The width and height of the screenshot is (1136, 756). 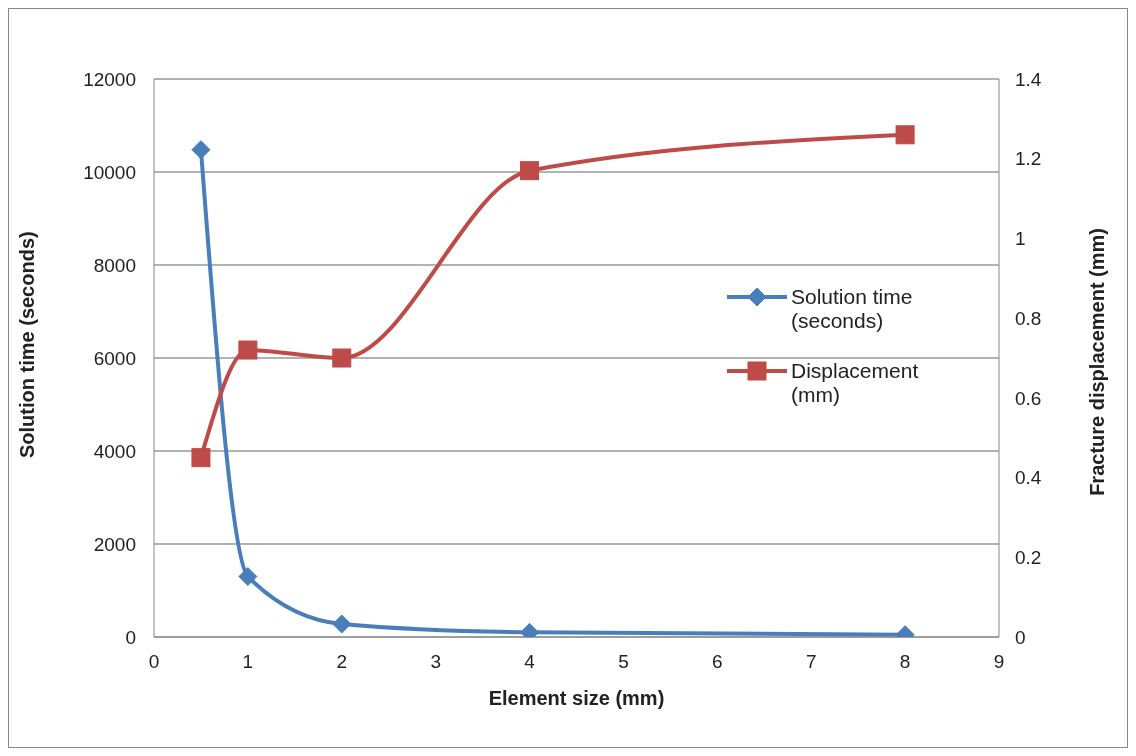 I want to click on x-tick-label: 4, so click(x=530, y=662).